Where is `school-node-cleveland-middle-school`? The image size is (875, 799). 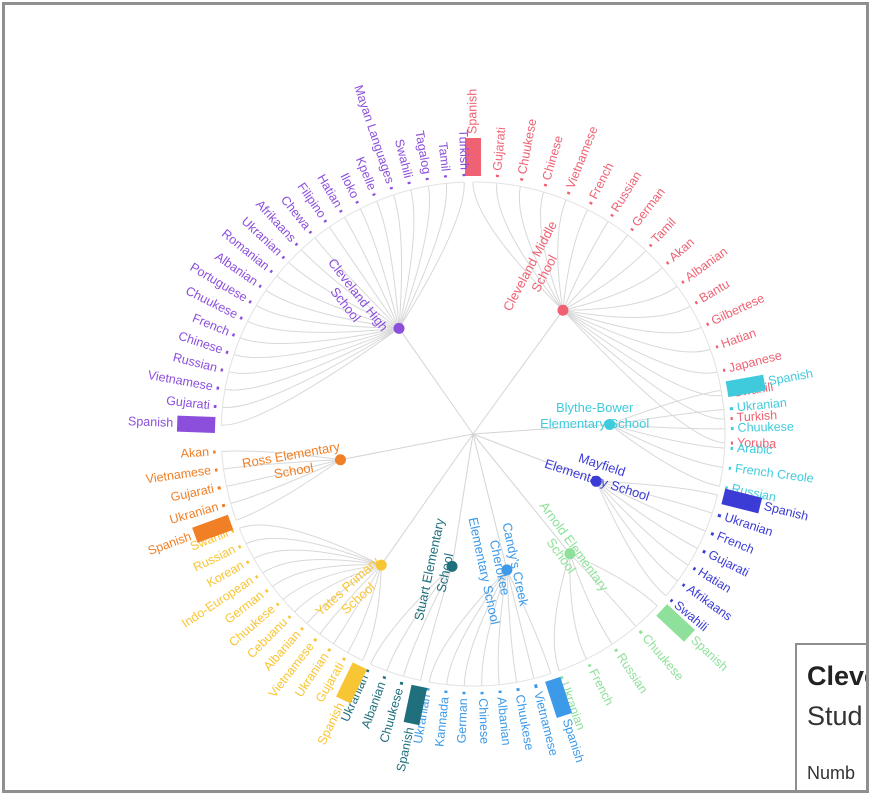 school-node-cleveland-middle-school is located at coordinates (563, 310).